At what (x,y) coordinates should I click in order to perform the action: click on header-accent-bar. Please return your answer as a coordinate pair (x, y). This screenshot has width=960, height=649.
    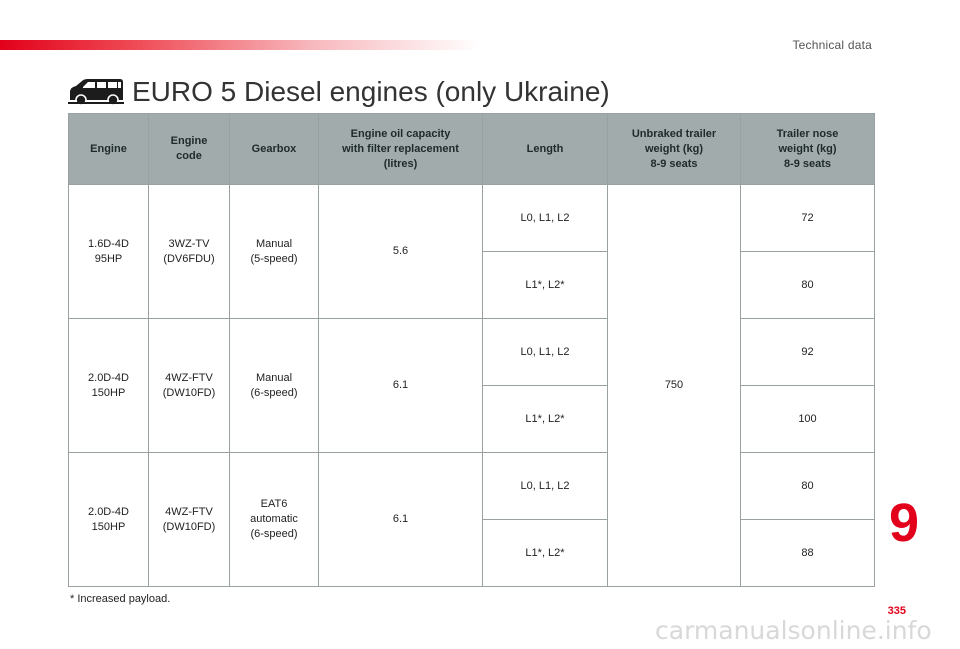
    Looking at the image, I should click on (240, 45).